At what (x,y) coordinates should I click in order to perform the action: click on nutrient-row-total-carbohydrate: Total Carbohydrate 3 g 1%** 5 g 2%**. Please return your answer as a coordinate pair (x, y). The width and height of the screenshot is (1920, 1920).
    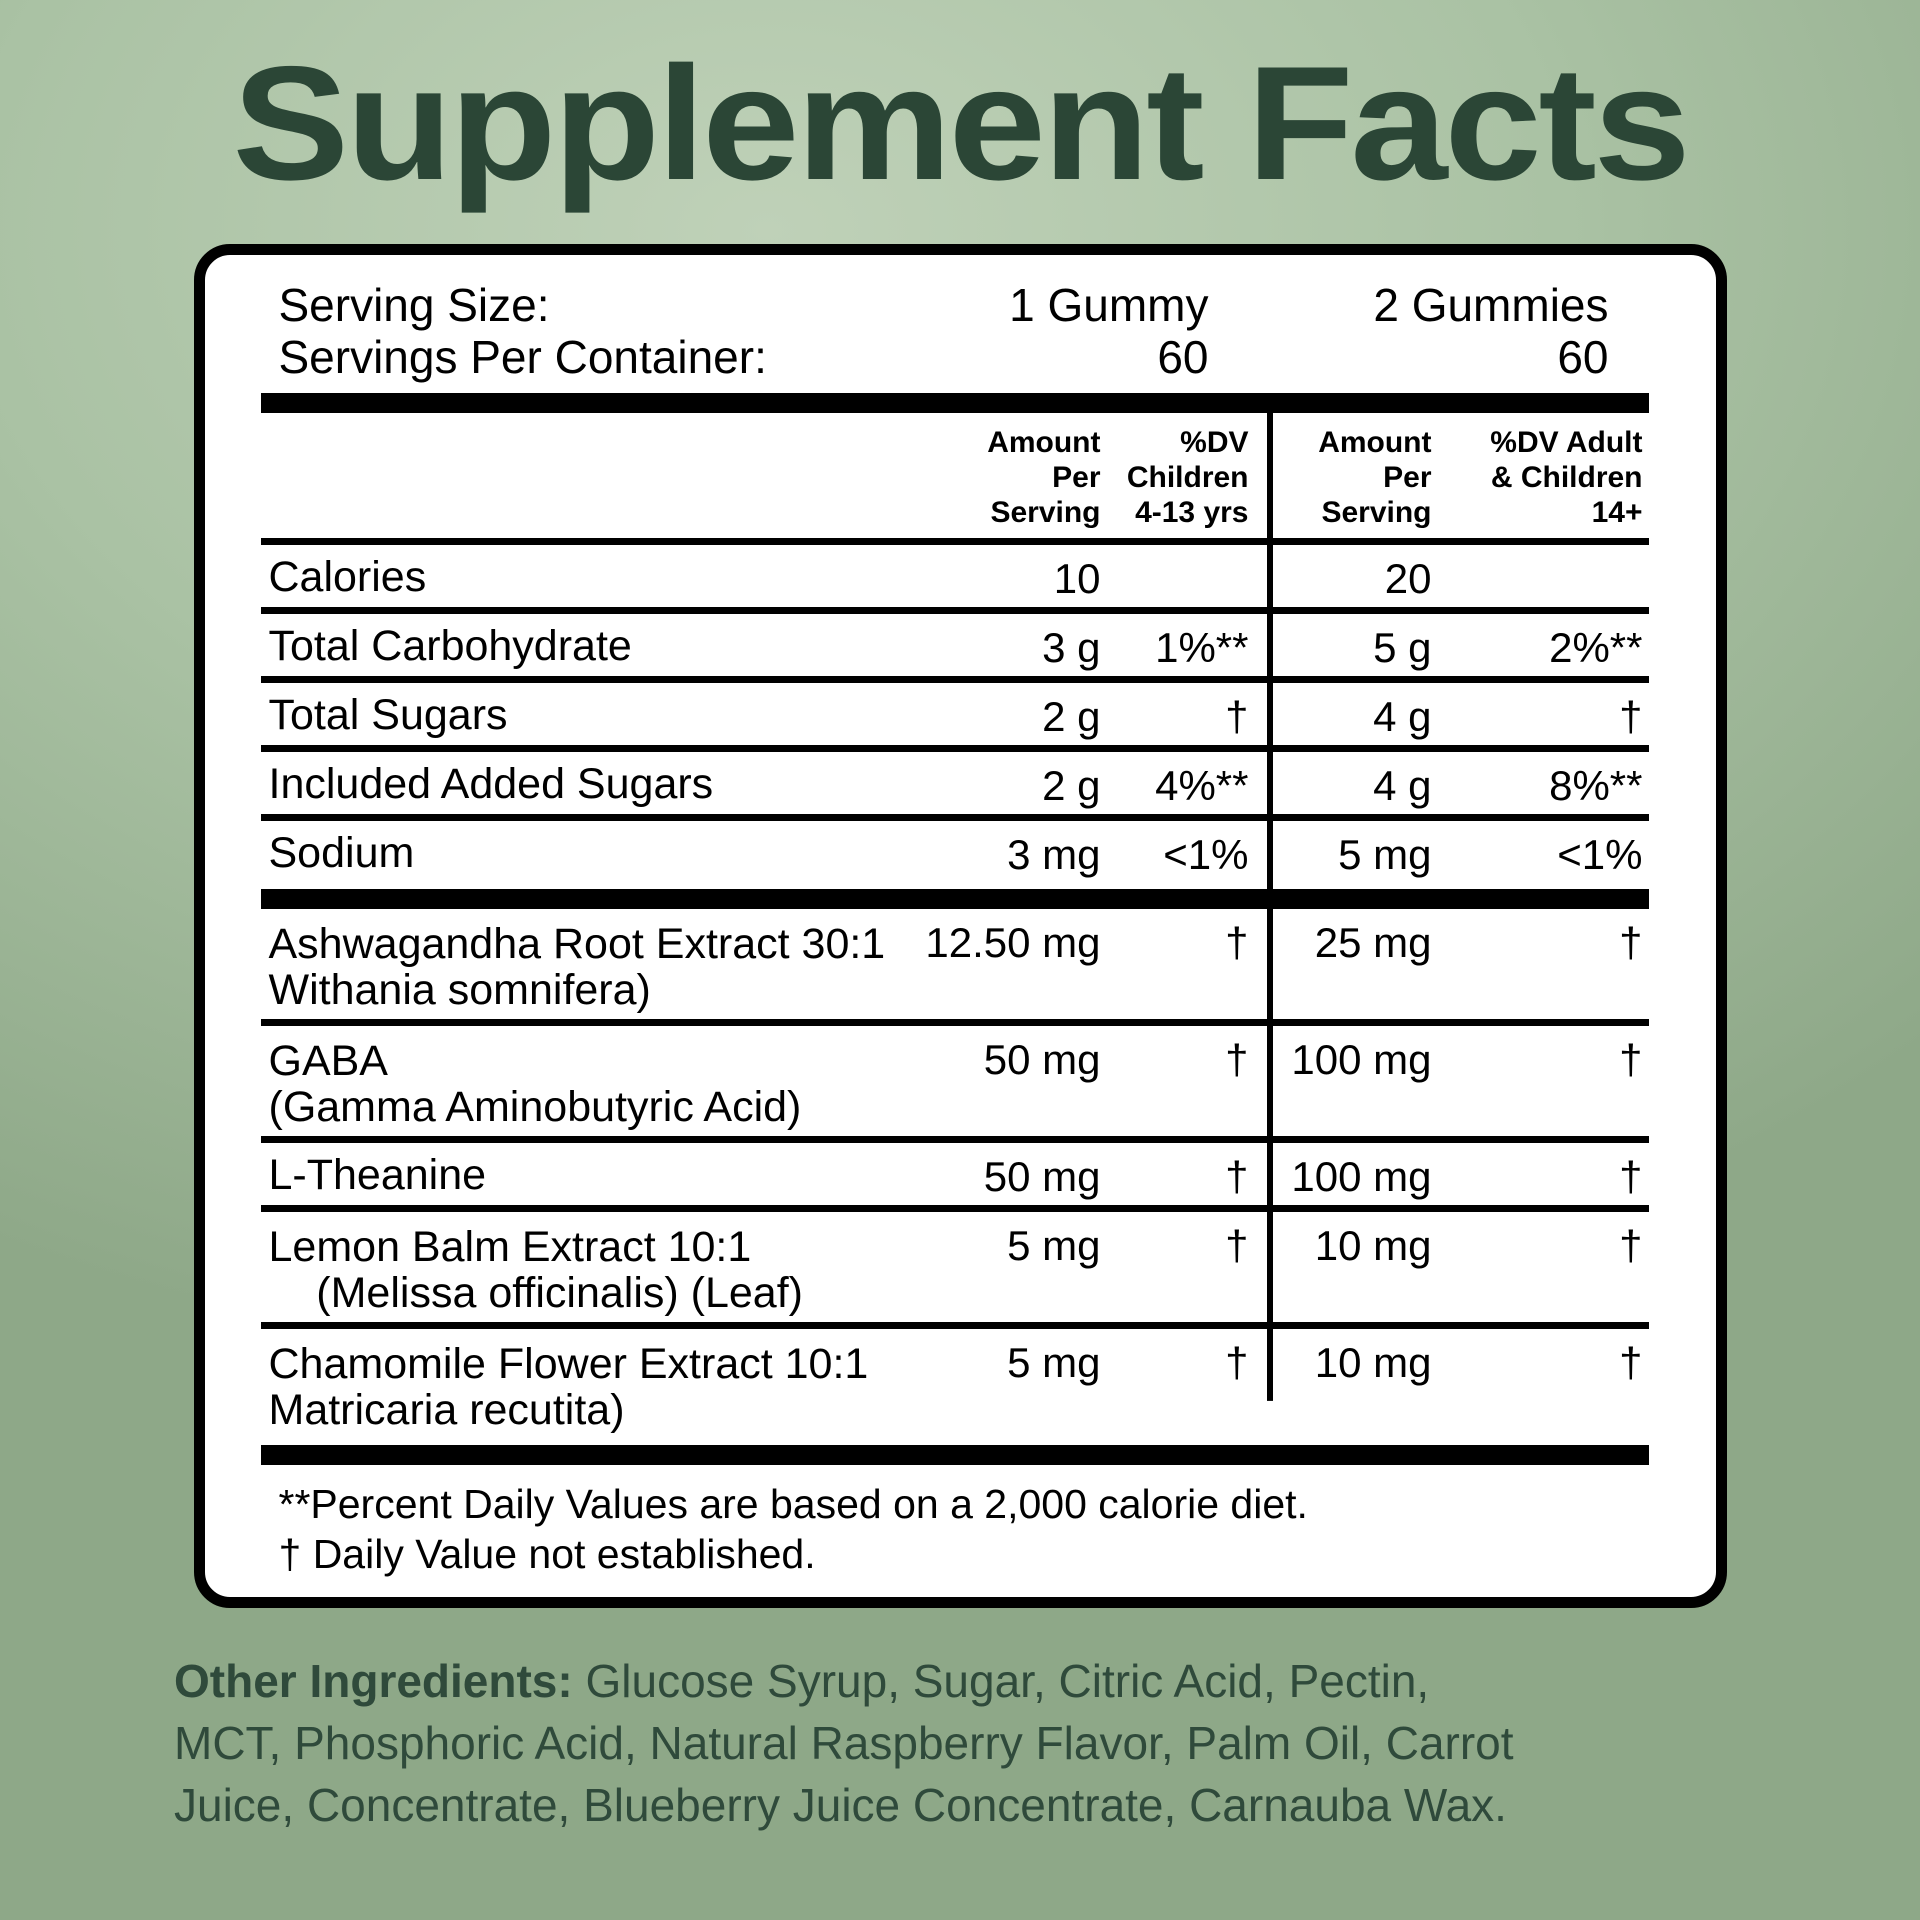
    Looking at the image, I should click on (954, 648).